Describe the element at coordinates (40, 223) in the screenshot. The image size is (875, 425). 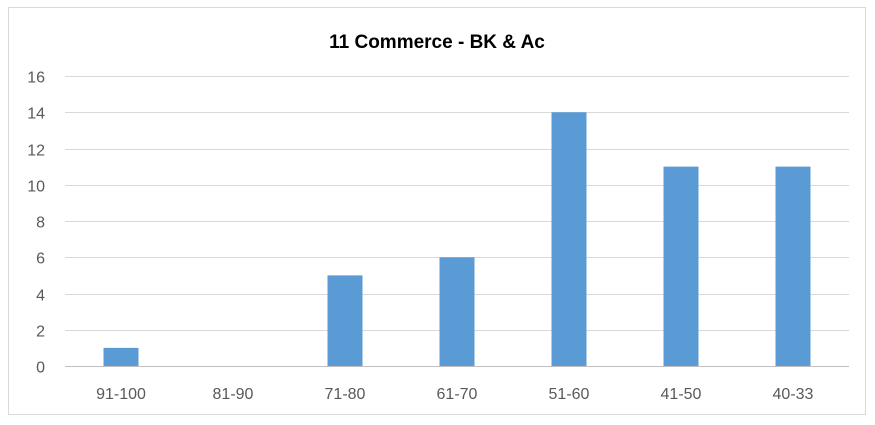
I see `y-tick-label: 8` at that location.